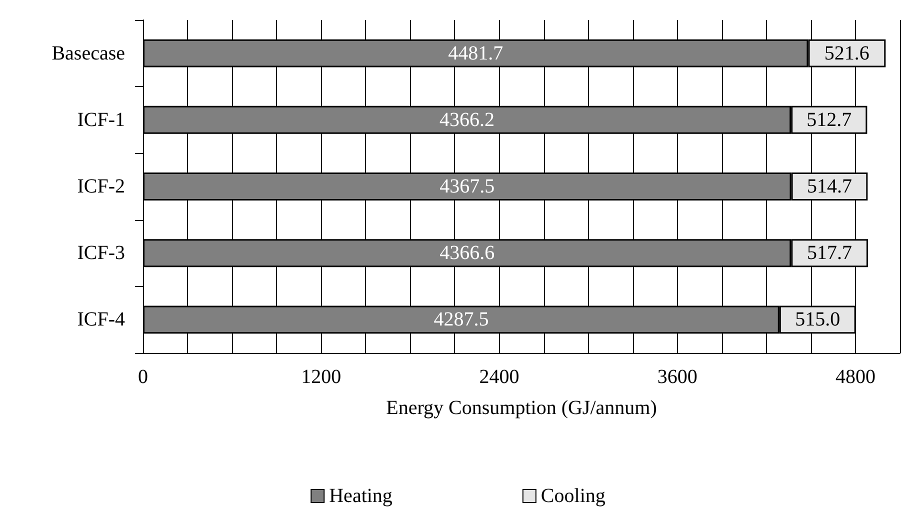 The height and width of the screenshot is (523, 917). What do you see at coordinates (829, 187) in the screenshot?
I see `data-label: 514.7` at bounding box center [829, 187].